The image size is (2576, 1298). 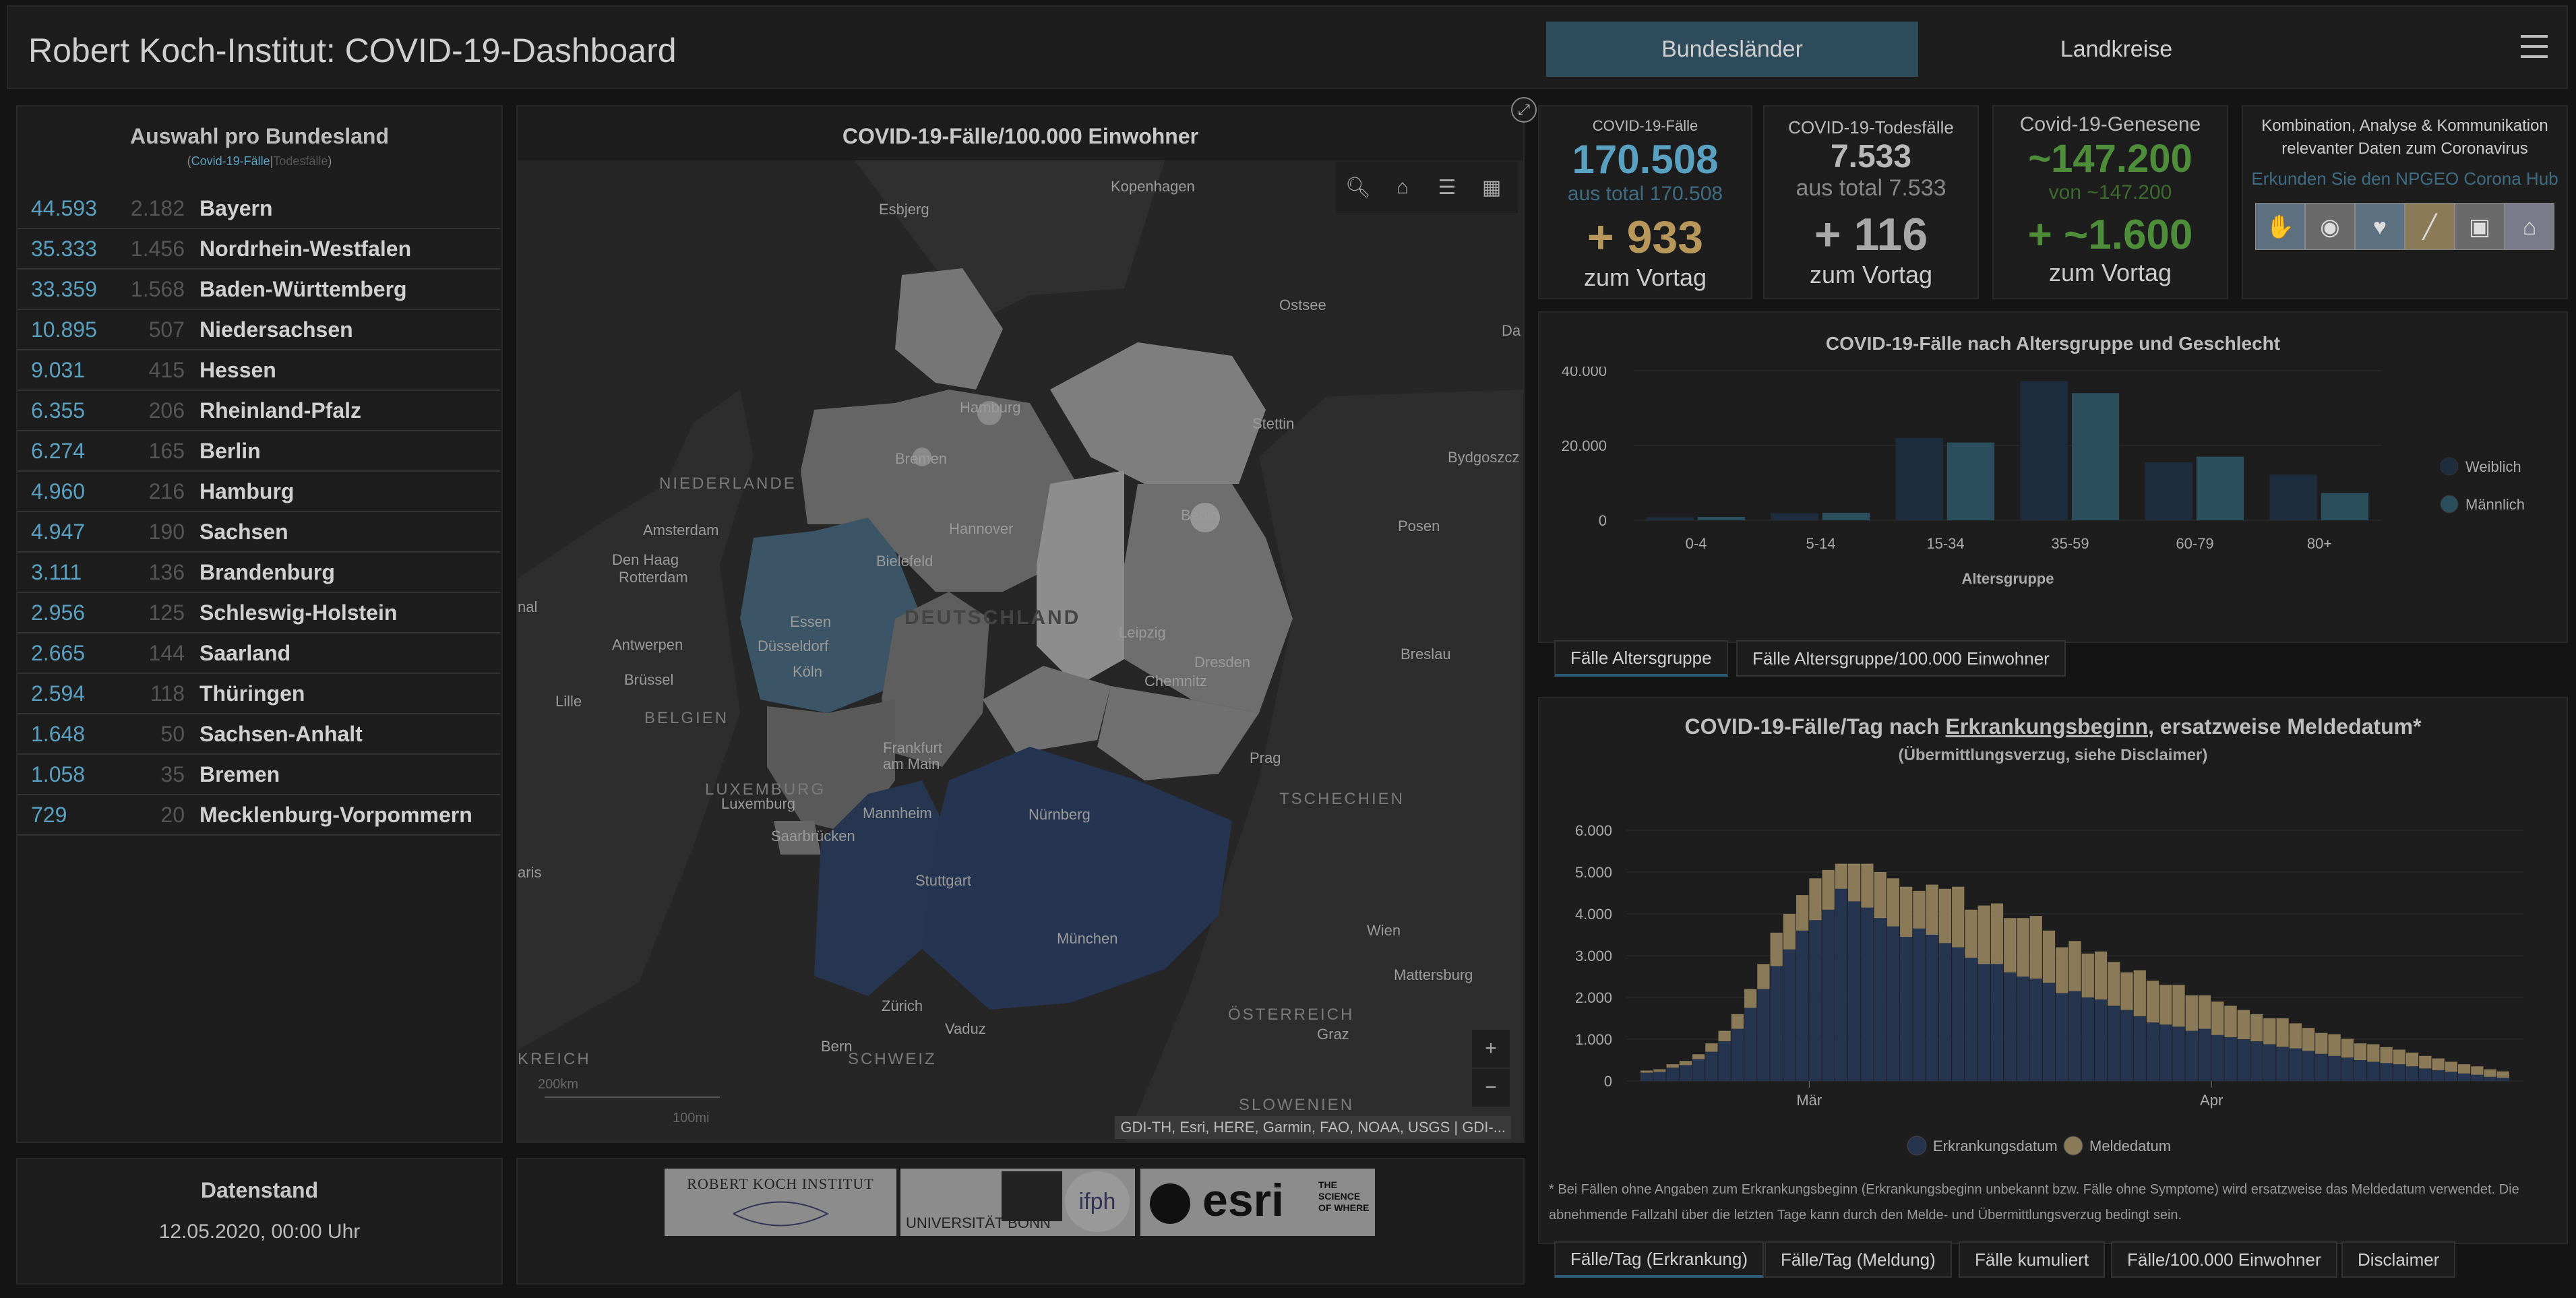 What do you see at coordinates (2495, 504) in the screenshot?
I see `age-legend-label: Männlich` at bounding box center [2495, 504].